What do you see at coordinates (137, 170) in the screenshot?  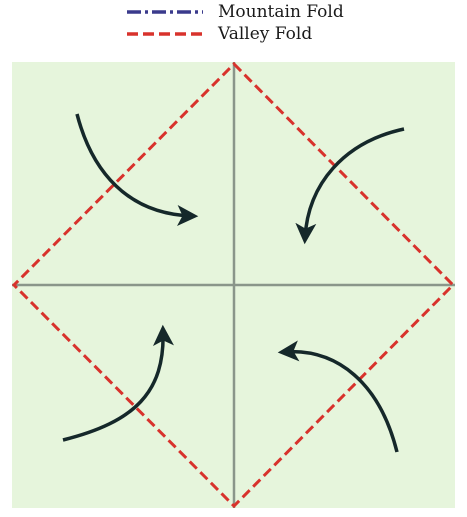 I see `arrow-top-left-icon` at bounding box center [137, 170].